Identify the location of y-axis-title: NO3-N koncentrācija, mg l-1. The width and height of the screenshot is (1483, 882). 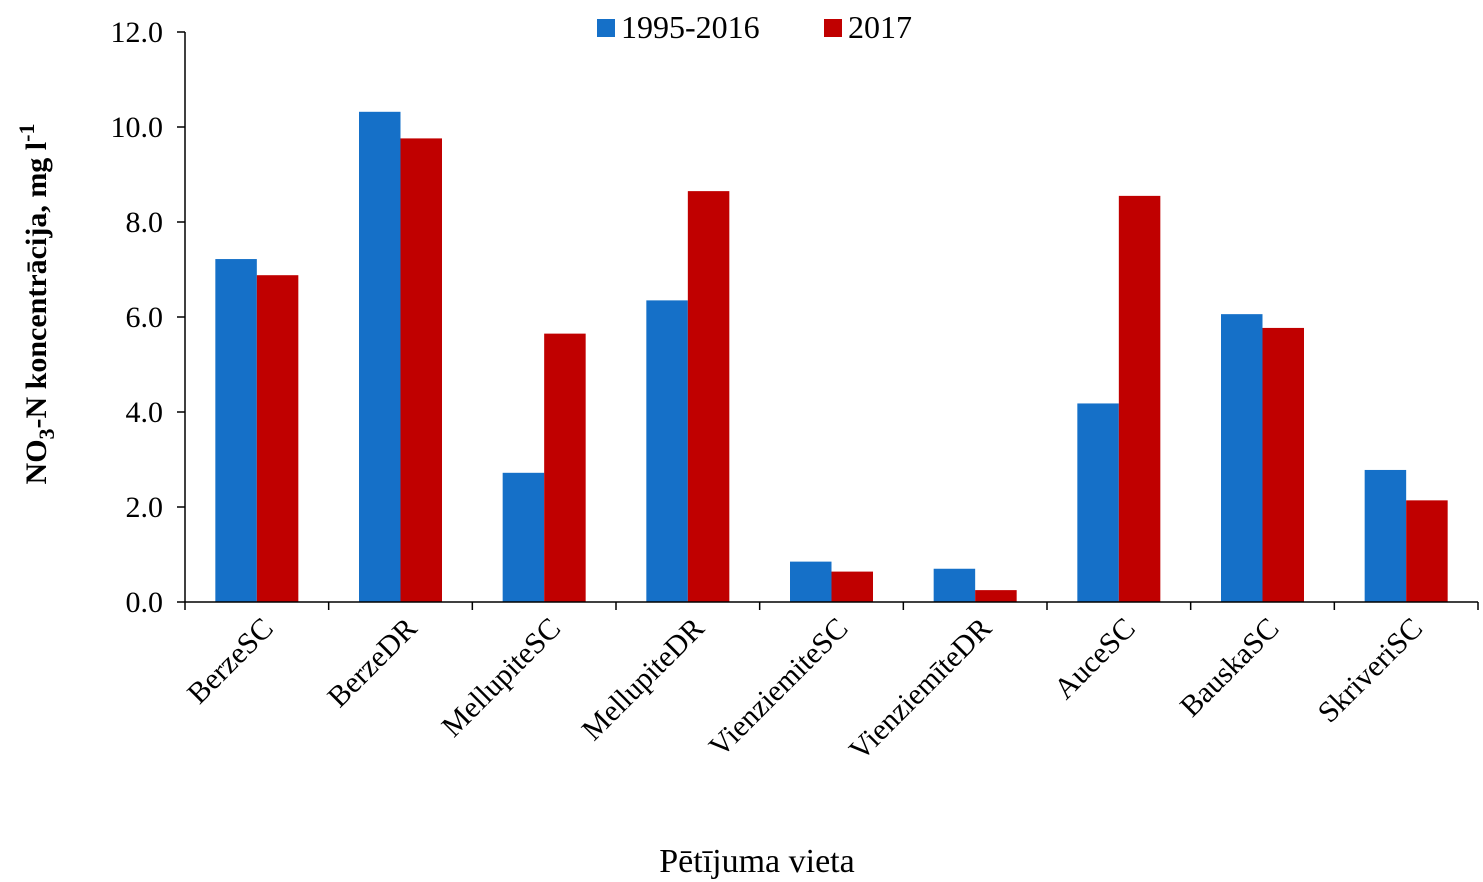
(36, 304).